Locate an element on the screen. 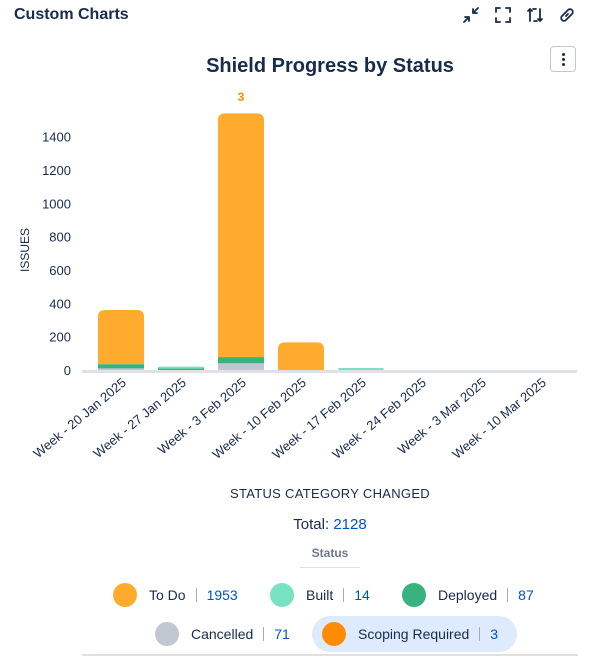 This screenshot has height=667, width=596. legend-label: Deployed is located at coordinates (468, 595).